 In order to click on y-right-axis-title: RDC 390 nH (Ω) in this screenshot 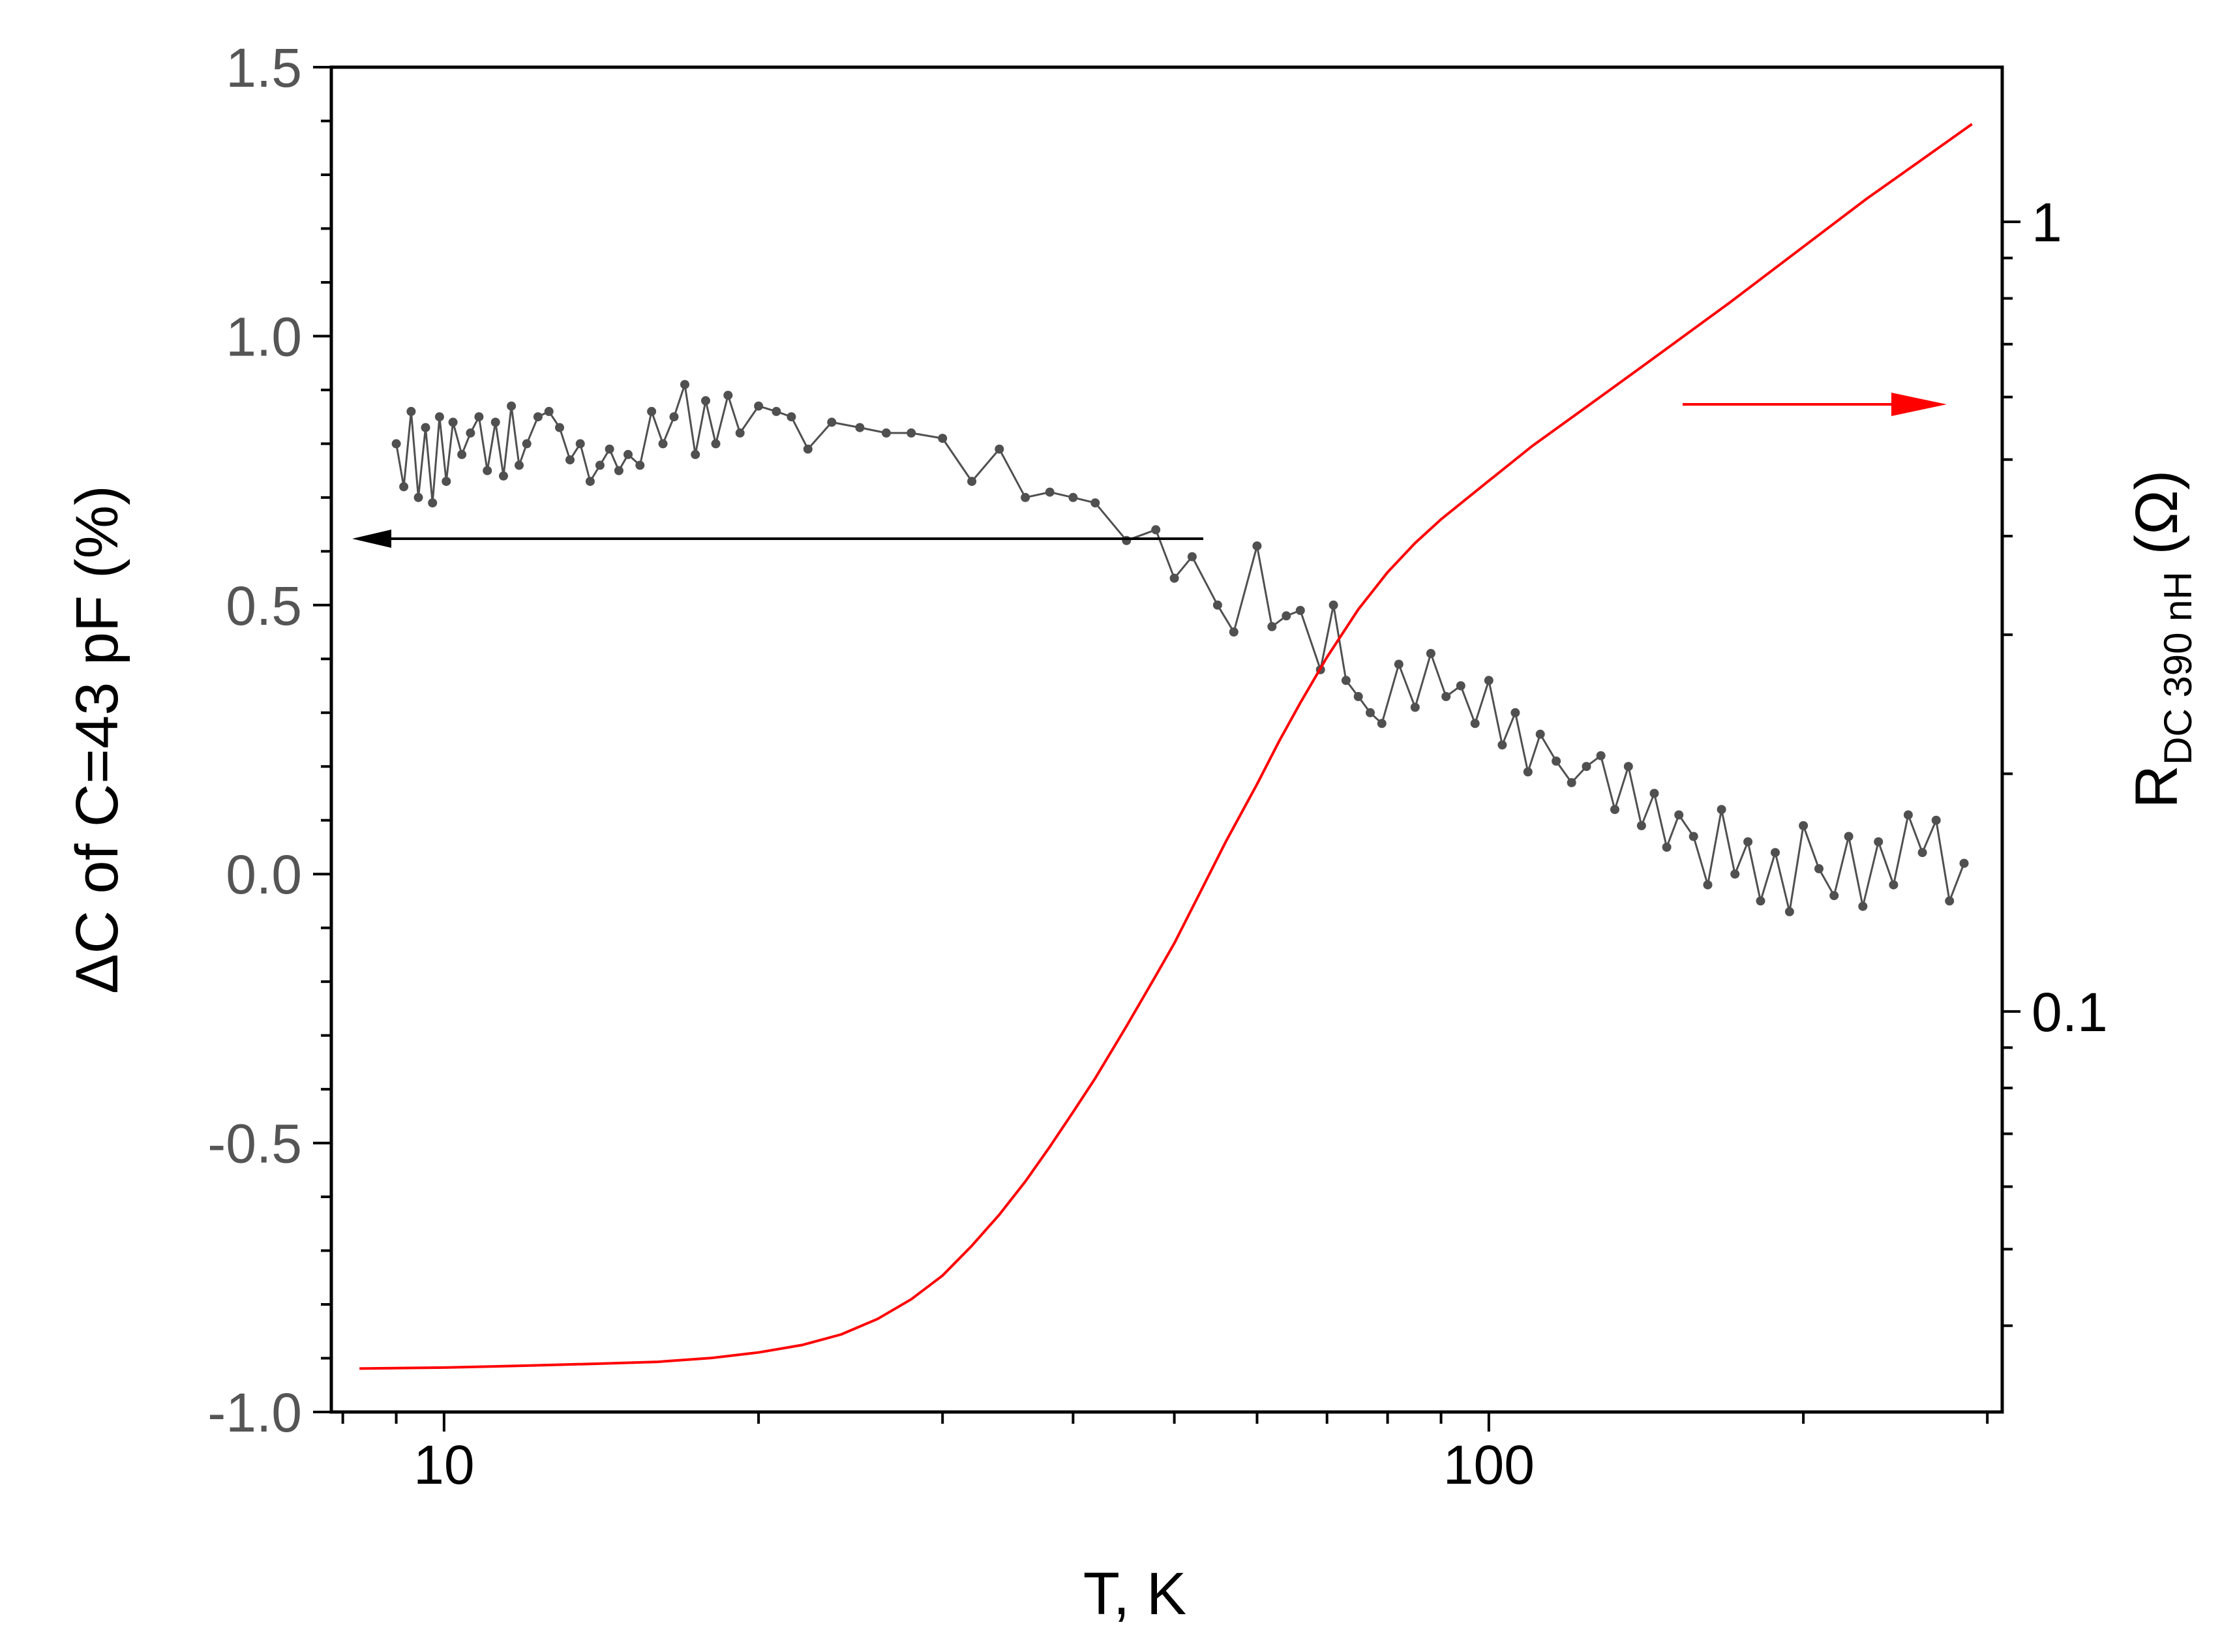, I will do `click(2162, 640)`.